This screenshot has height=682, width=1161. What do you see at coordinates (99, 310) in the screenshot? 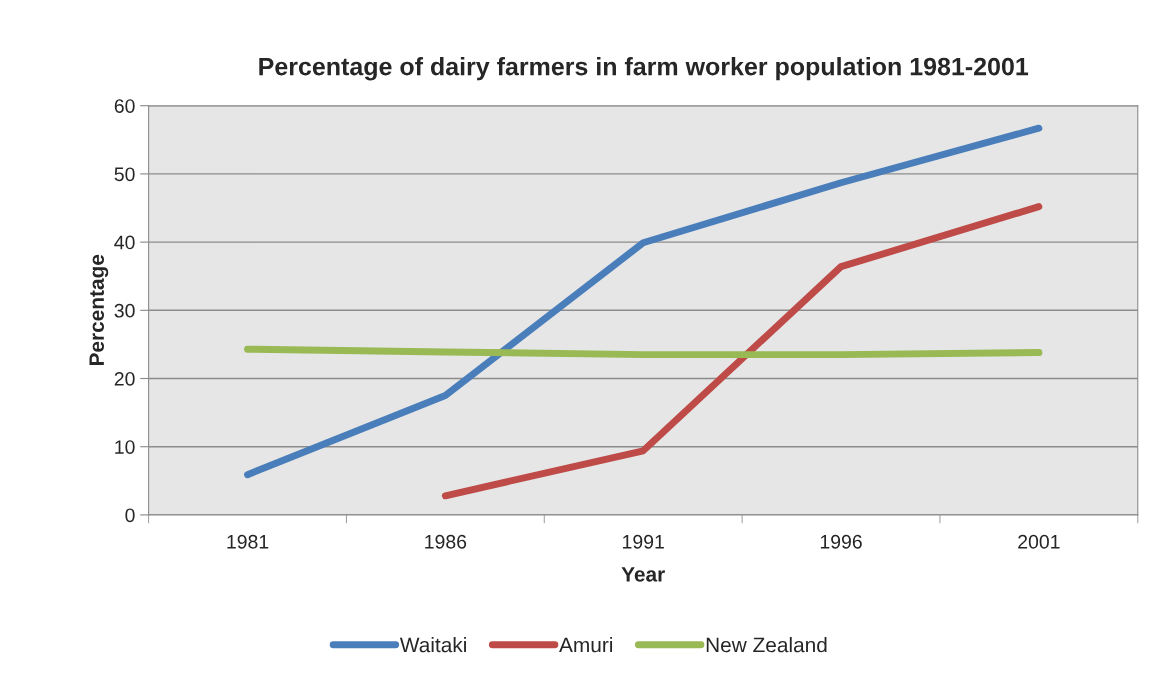
I see `y-axis-title: Percentage` at bounding box center [99, 310].